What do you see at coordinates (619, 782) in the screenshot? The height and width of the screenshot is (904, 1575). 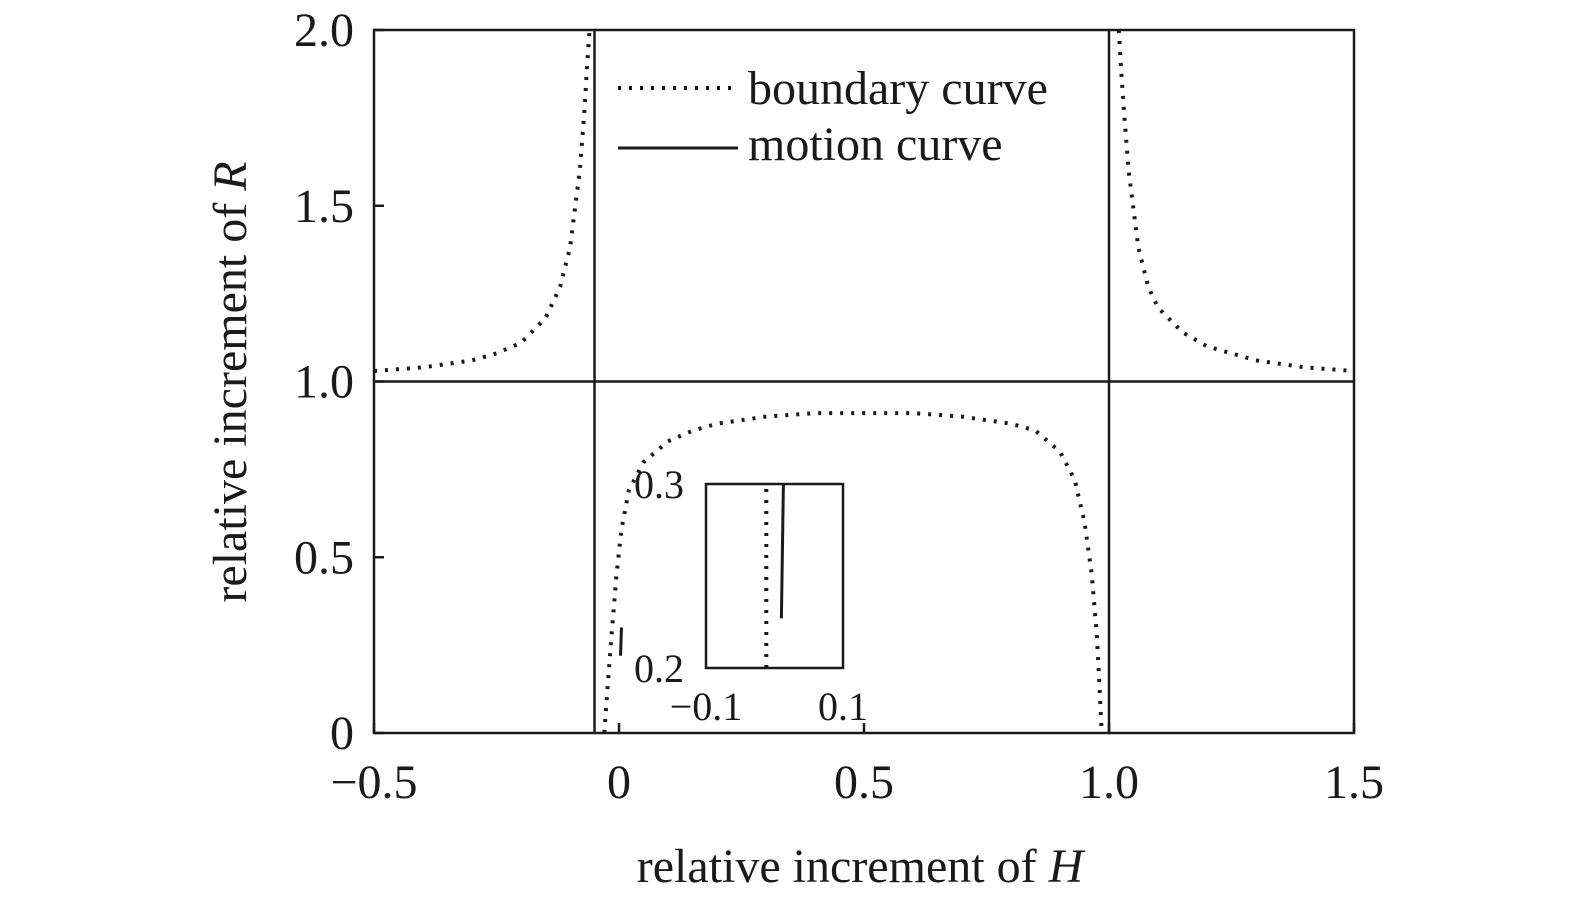 I see `x-tick-label: 0` at bounding box center [619, 782].